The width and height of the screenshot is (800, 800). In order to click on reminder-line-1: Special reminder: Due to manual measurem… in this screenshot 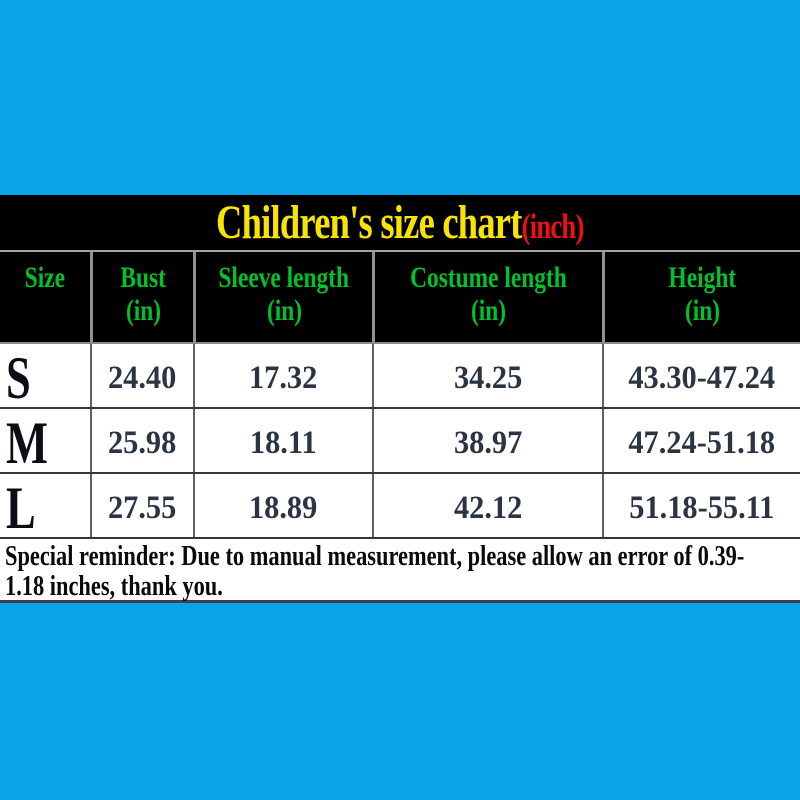, I will do `click(375, 556)`.